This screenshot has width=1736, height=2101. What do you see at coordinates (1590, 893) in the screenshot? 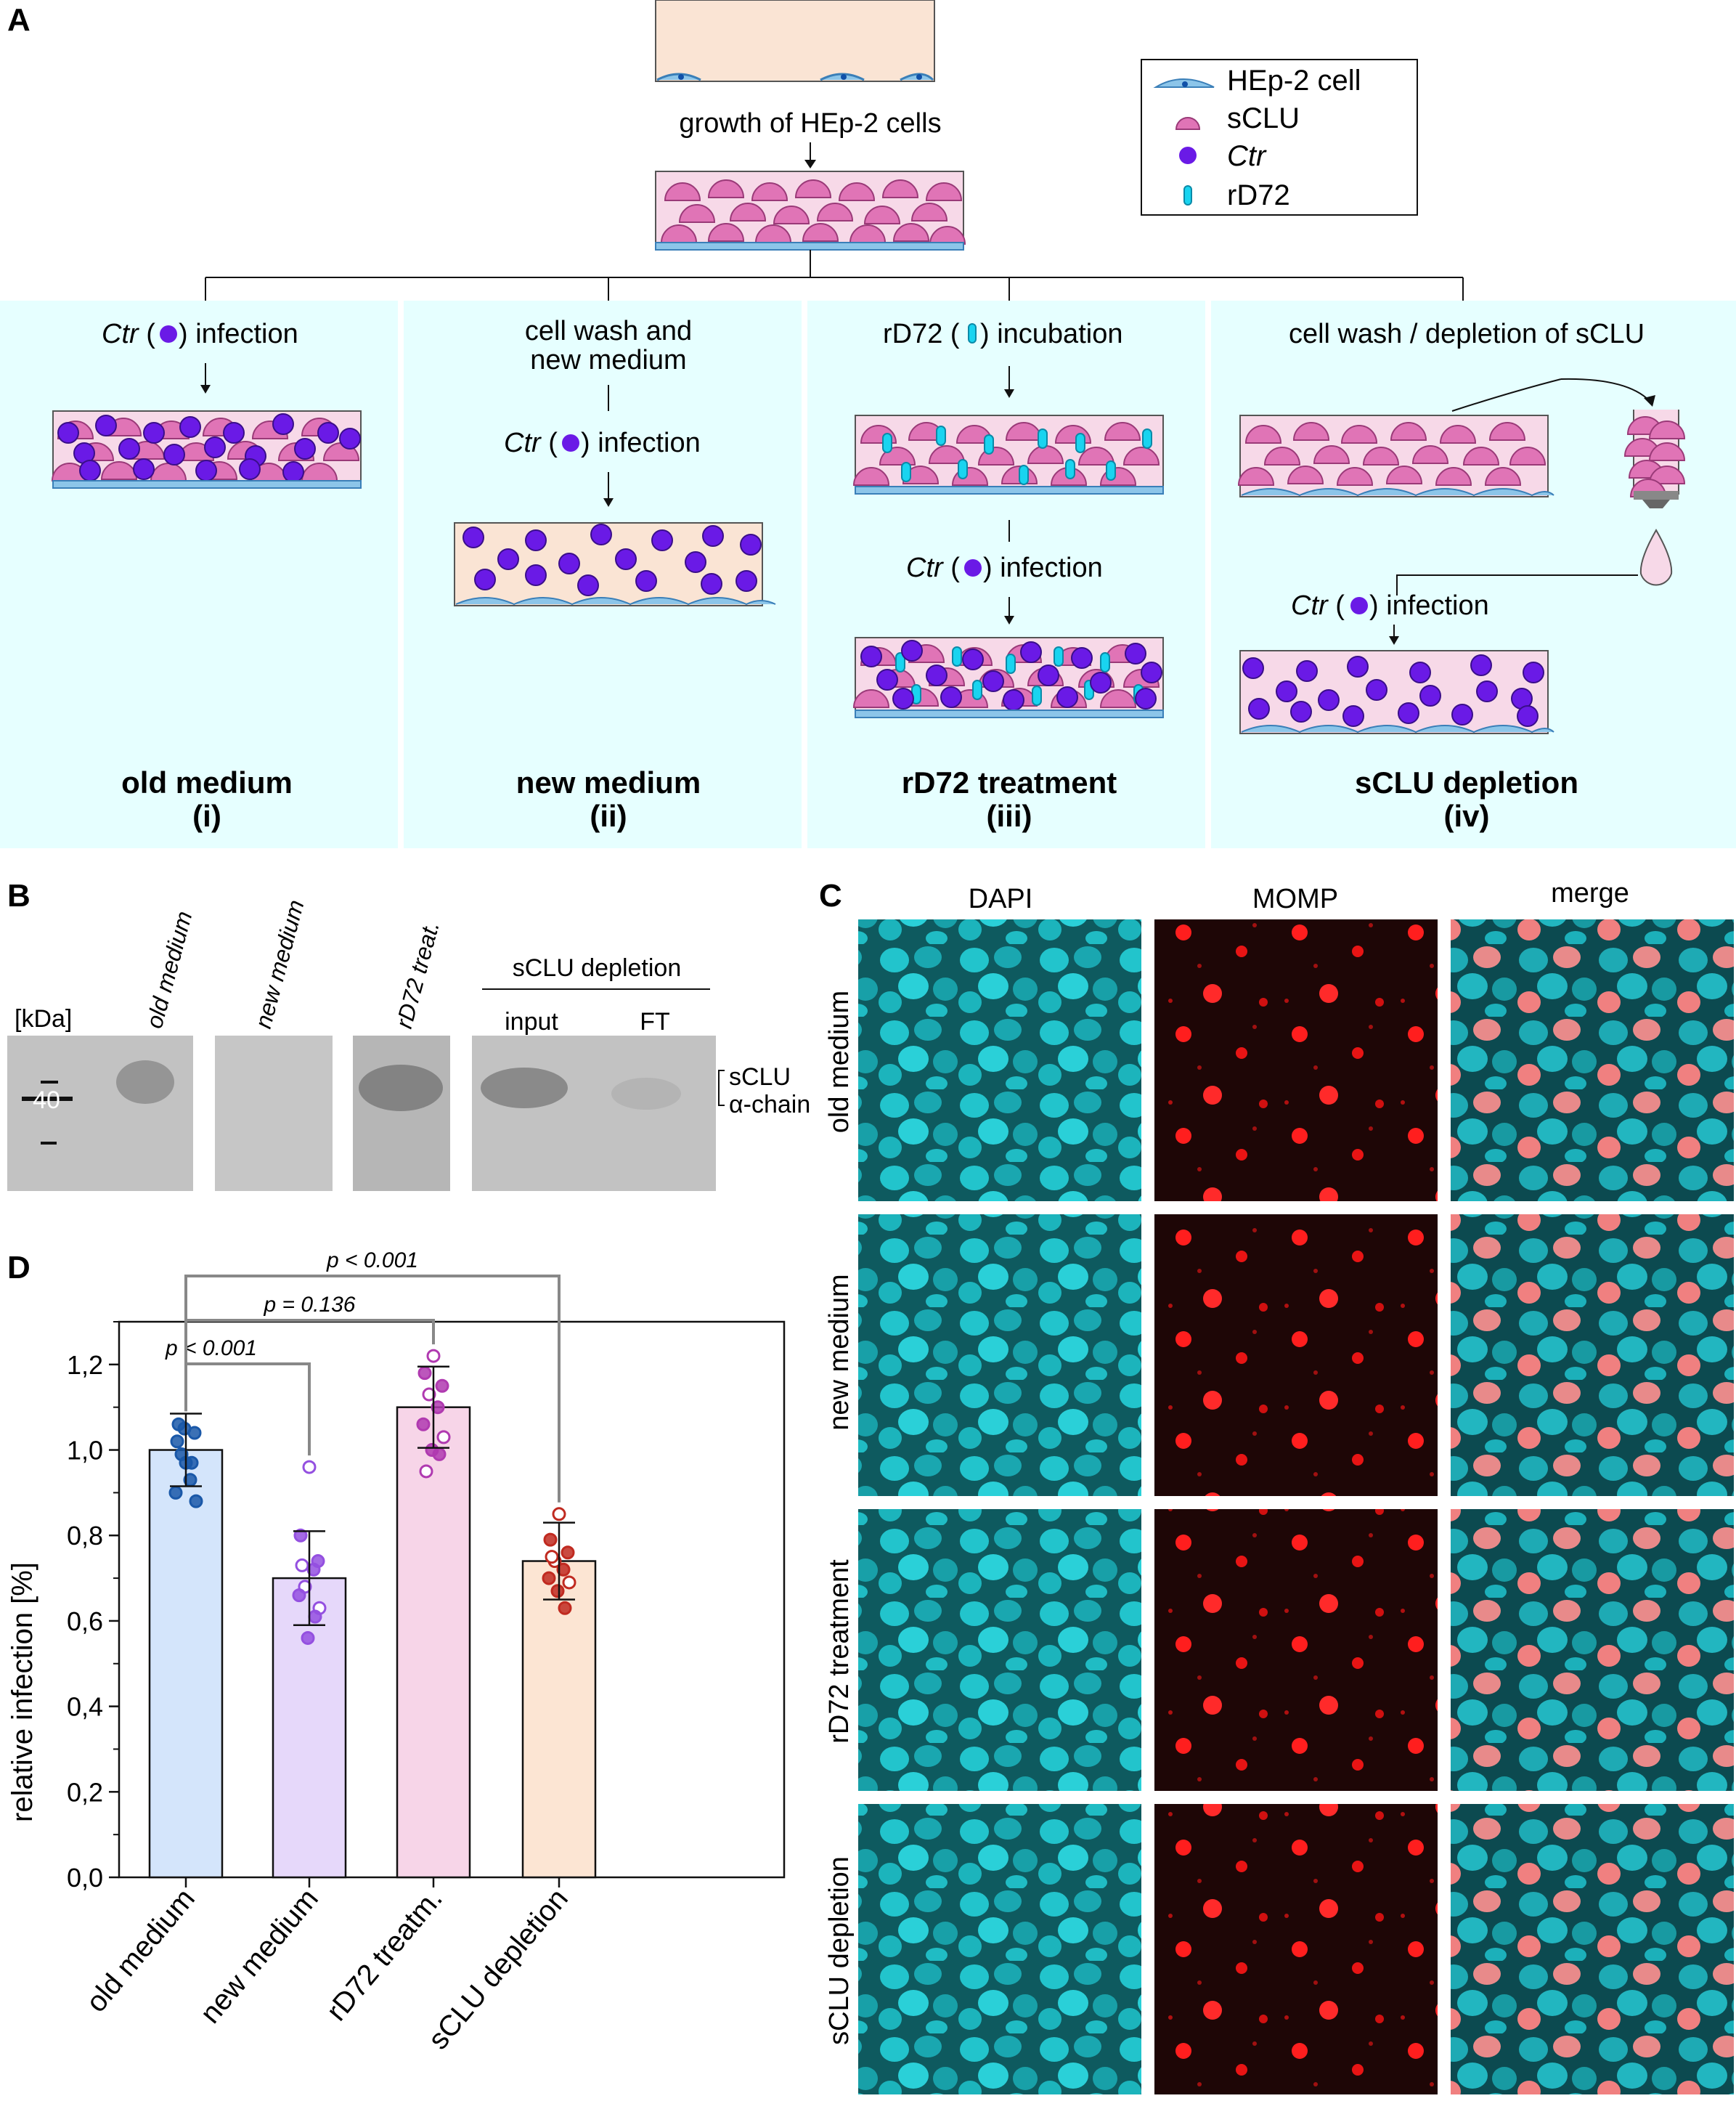
I see `col-label-merge: merge` at bounding box center [1590, 893].